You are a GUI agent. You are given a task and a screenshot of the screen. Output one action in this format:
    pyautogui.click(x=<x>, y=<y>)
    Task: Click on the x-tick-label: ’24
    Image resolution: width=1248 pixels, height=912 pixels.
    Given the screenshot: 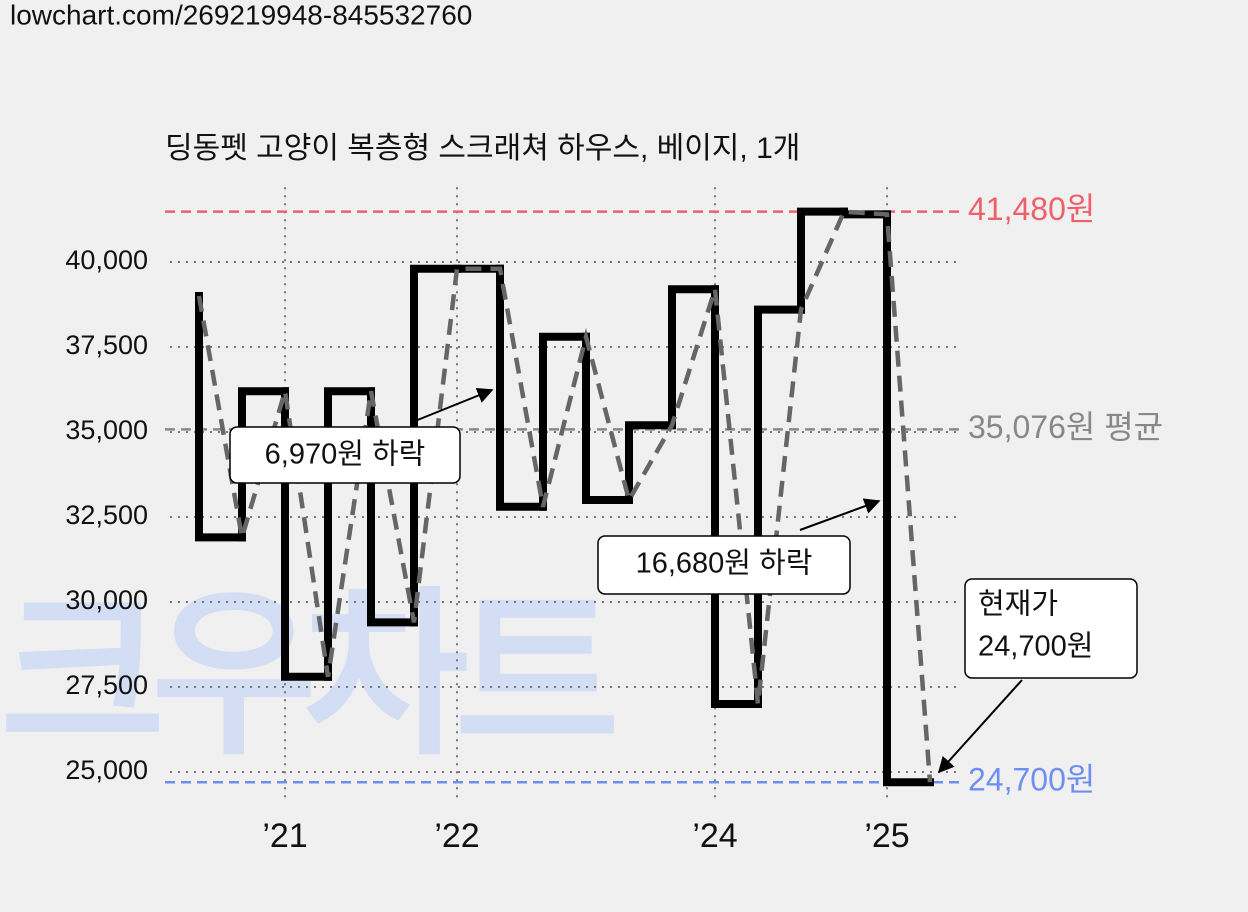 What is the action you would take?
    pyautogui.click(x=714, y=836)
    